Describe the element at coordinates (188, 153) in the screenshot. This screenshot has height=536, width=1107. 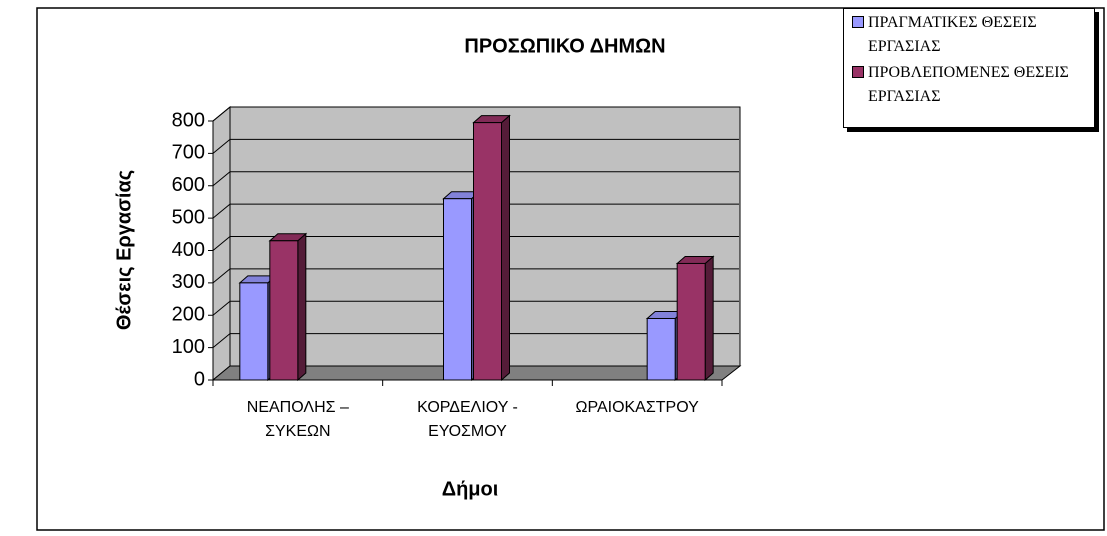
I see `y-tick-label: 700` at that location.